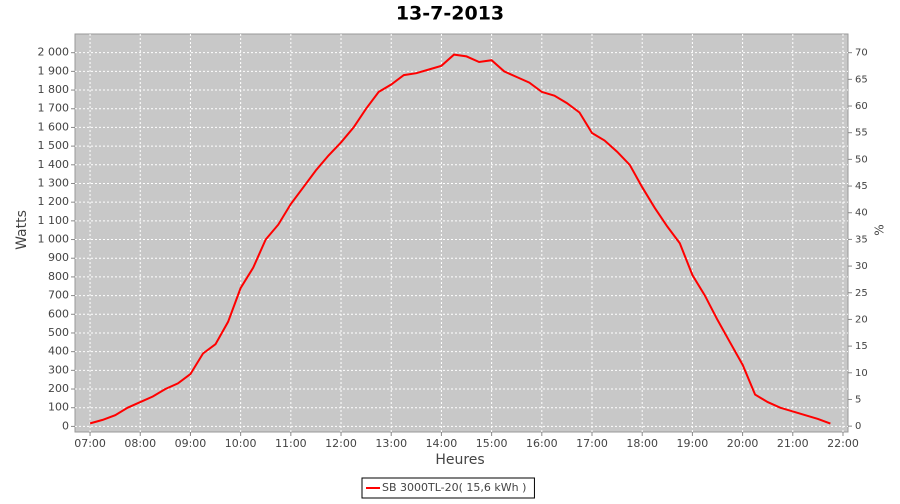  Describe the element at coordinates (858, 399) in the screenshot. I see `y2-tick-label: 5` at that location.